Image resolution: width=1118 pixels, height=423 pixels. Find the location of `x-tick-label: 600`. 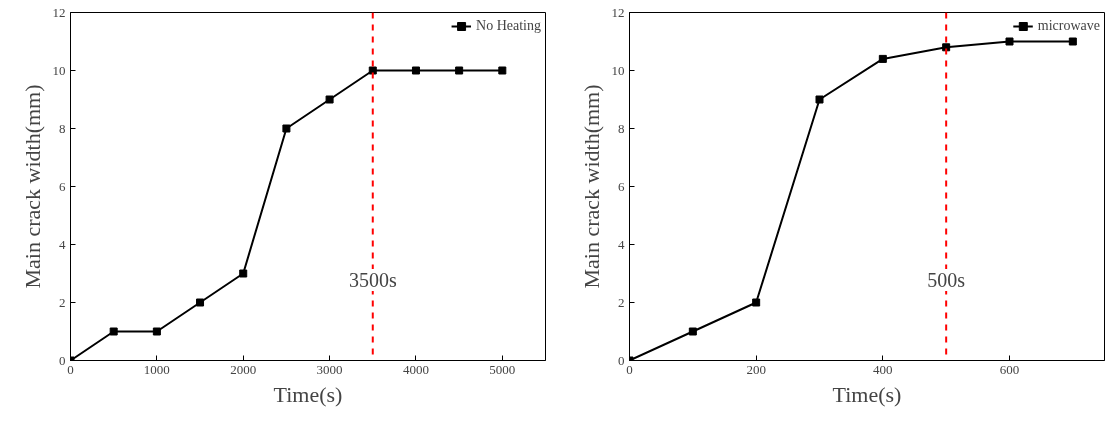

x-tick-label: 600 is located at coordinates (1009, 369).